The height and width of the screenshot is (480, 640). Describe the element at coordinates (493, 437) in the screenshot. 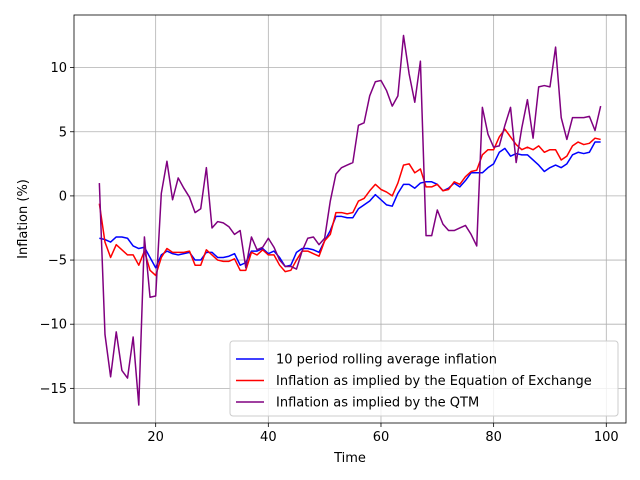

I see `x-tick-label: 80` at that location.